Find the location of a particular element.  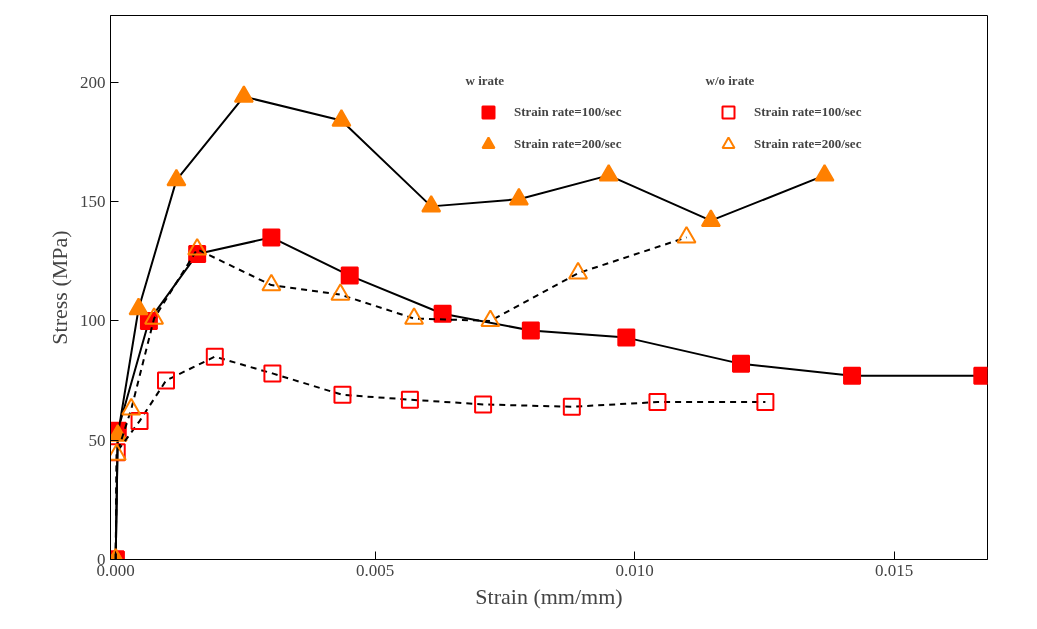

x-axis-title: Strain (mm/mm) is located at coordinates (549, 596).